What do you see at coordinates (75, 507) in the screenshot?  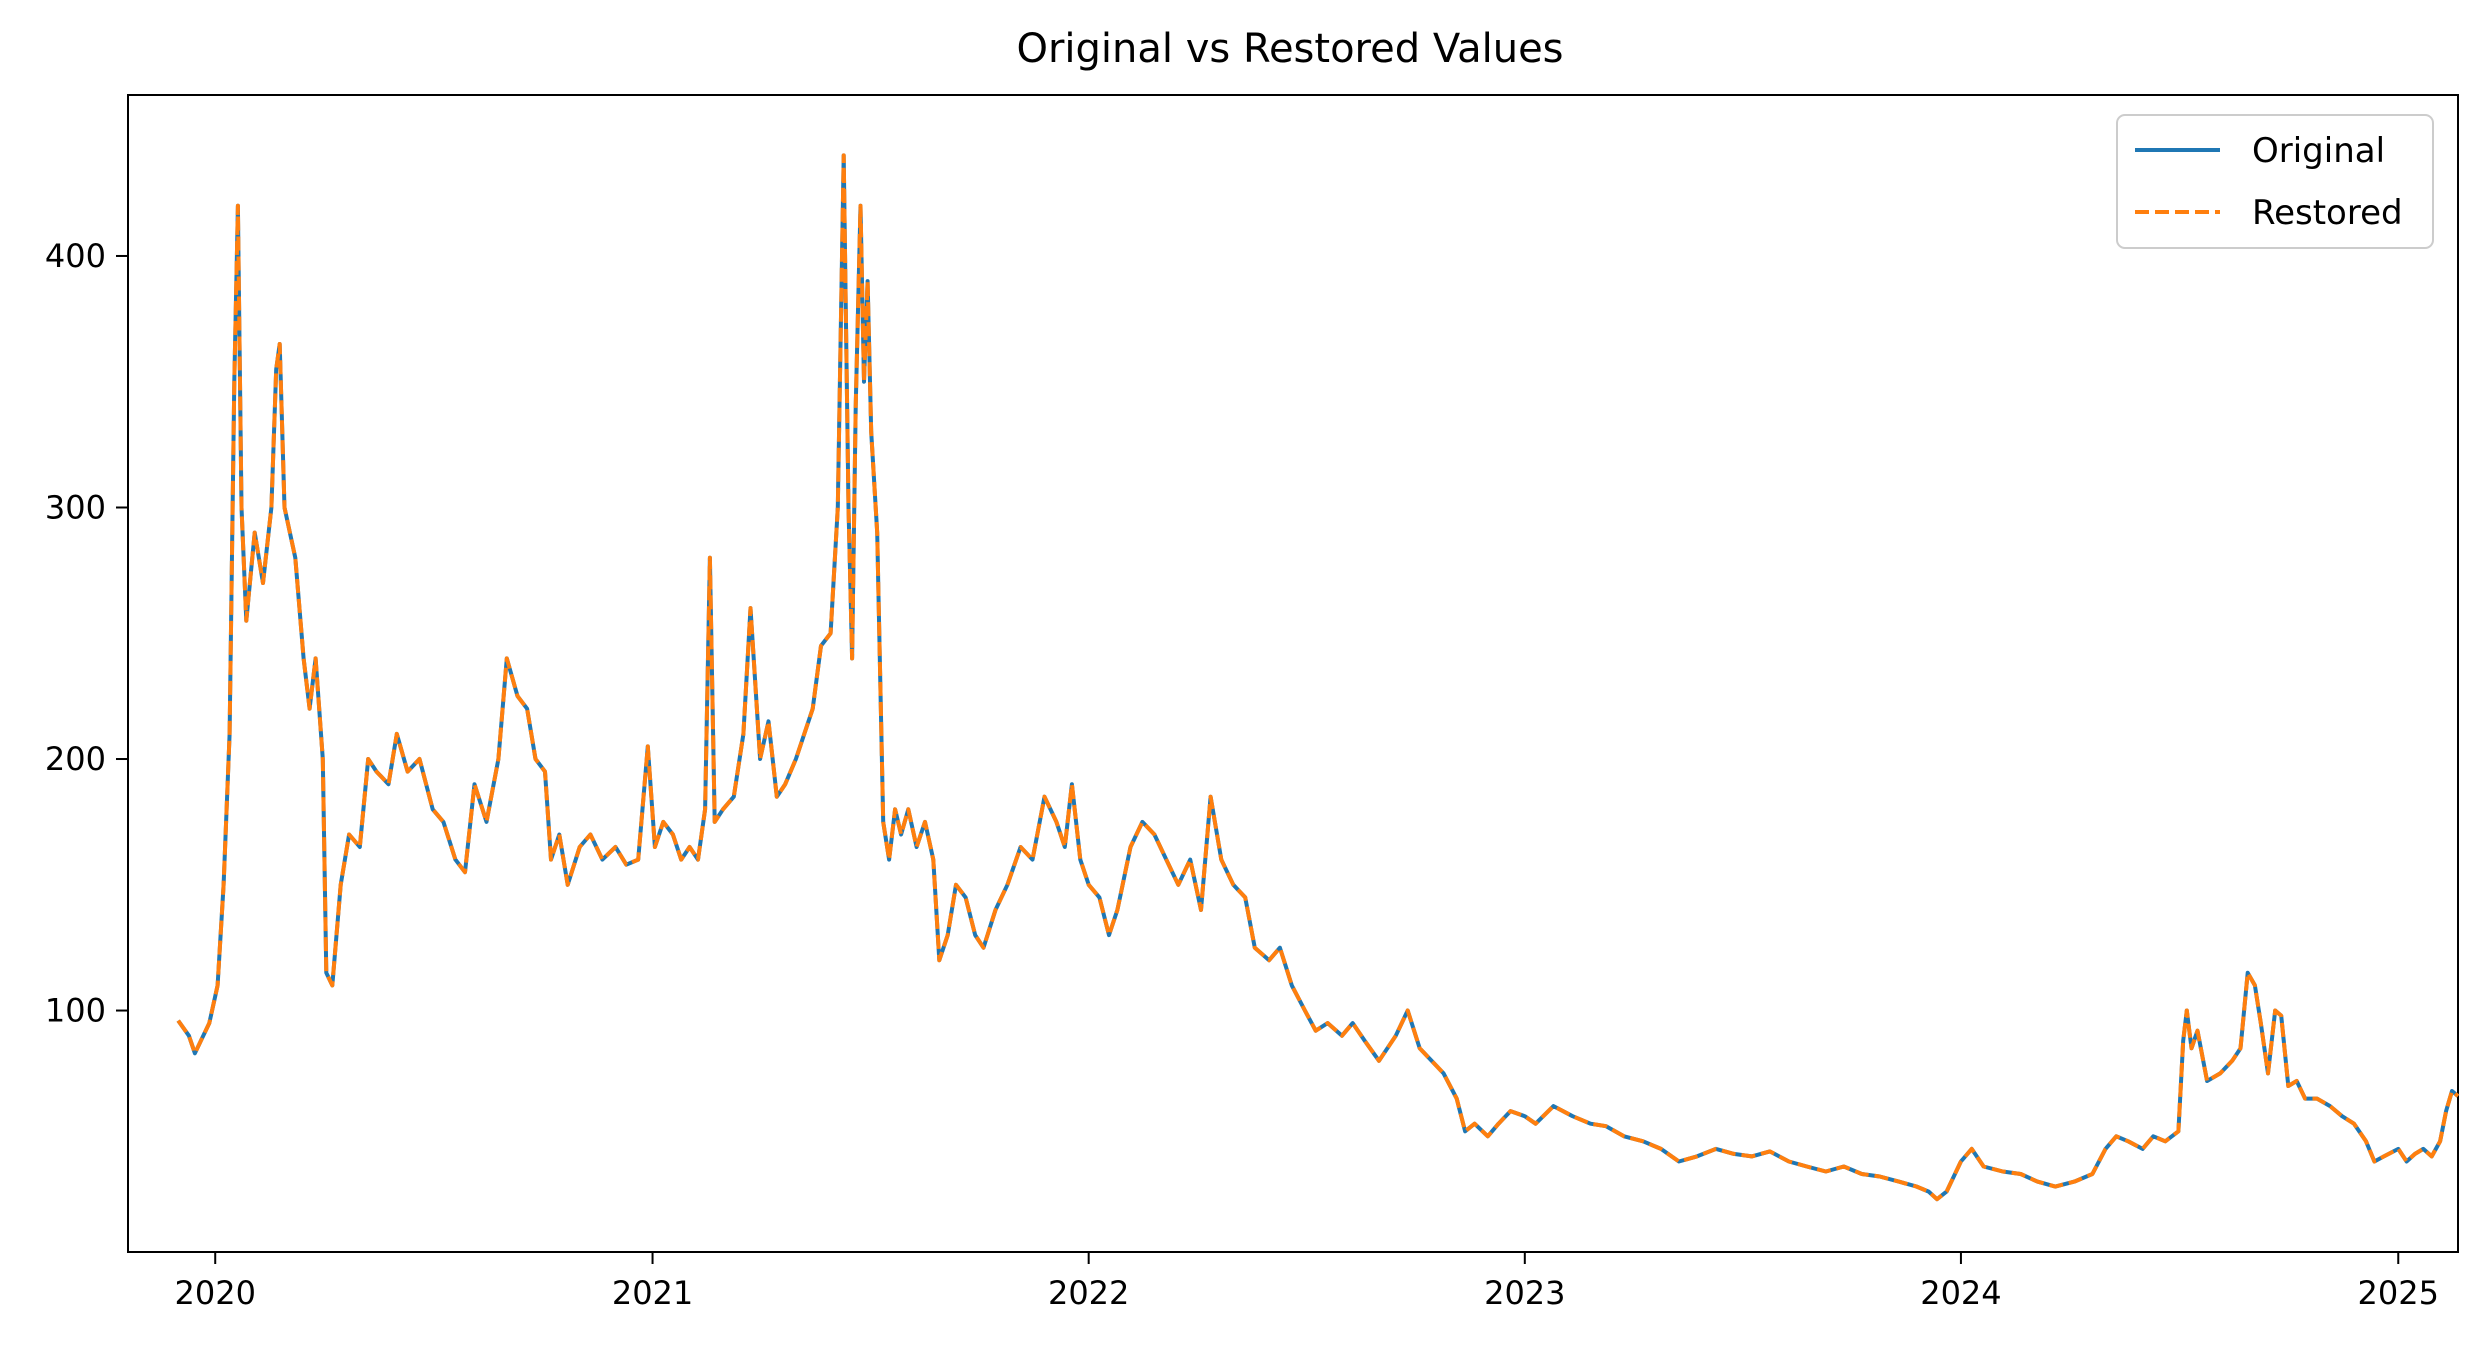 I see `y-tick-label: 300` at bounding box center [75, 507].